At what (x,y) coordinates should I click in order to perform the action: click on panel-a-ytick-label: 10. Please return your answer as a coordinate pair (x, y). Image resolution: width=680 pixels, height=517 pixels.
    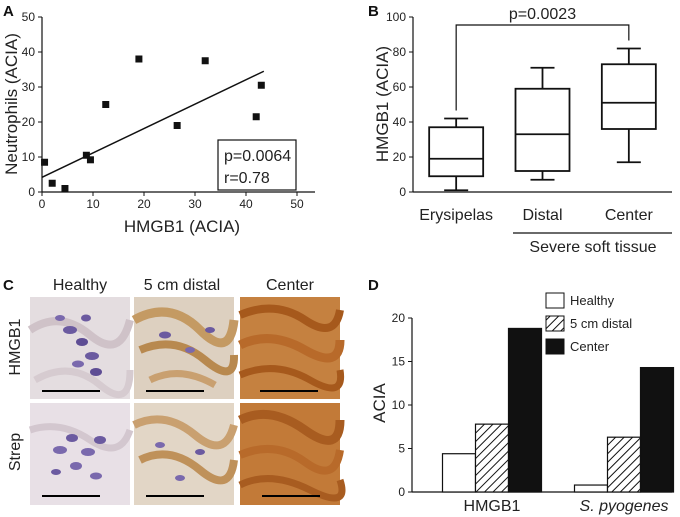
    Looking at the image, I should click on (29, 157).